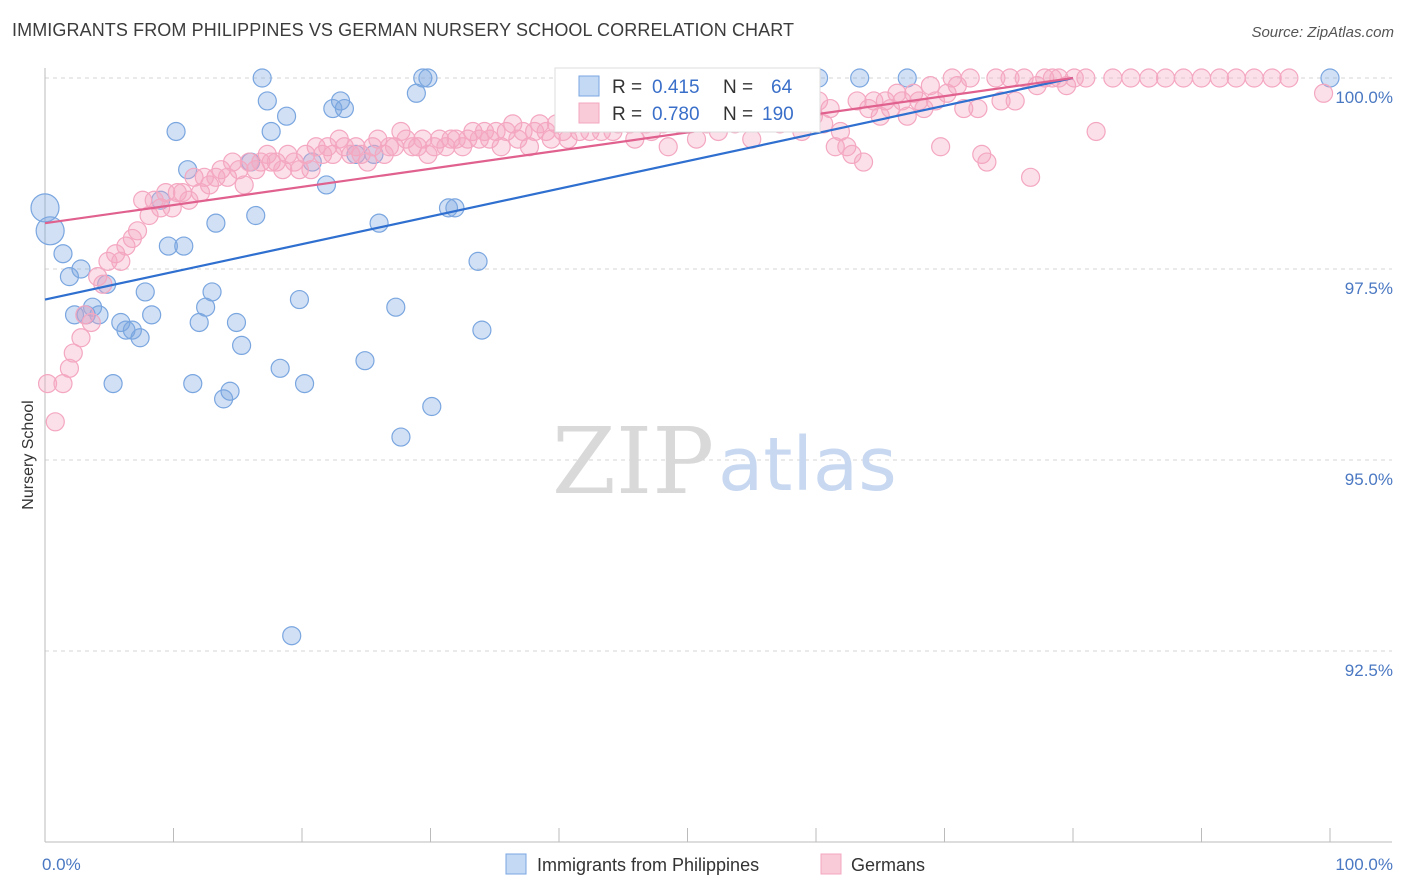  I want to click on stat-n-value-blue: 64, so click(782, 87).